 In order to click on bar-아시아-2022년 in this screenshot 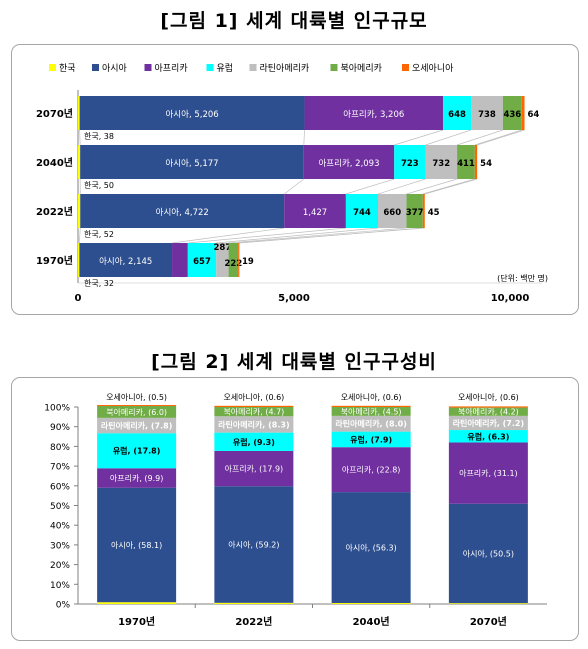, I will do `click(254, 544)`.